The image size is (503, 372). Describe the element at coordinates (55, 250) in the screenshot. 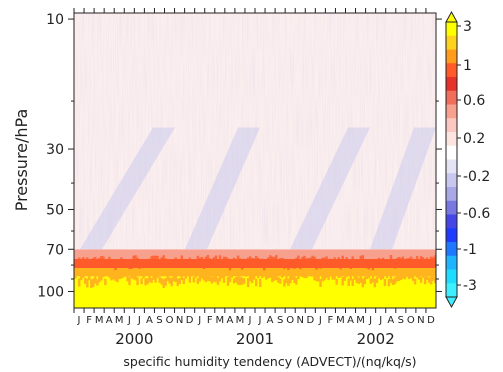

I see `y-tick-label: 70` at that location.